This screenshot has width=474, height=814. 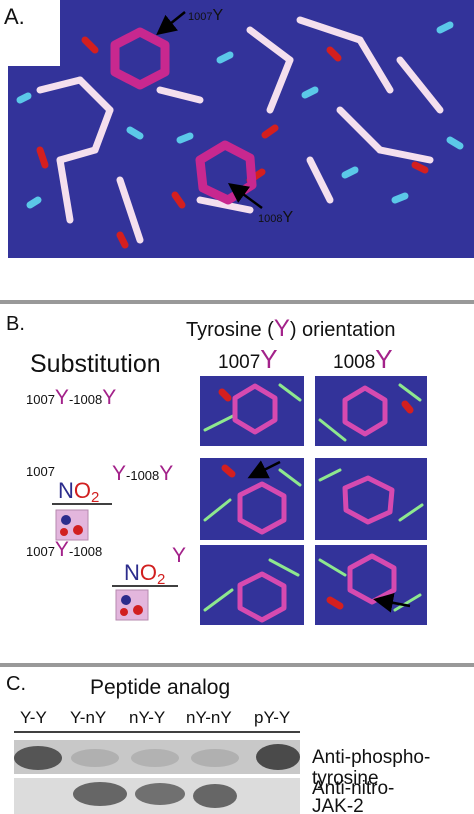 What do you see at coordinates (275, 217) in the screenshot?
I see `residue-annotation: 1008Y` at bounding box center [275, 217].